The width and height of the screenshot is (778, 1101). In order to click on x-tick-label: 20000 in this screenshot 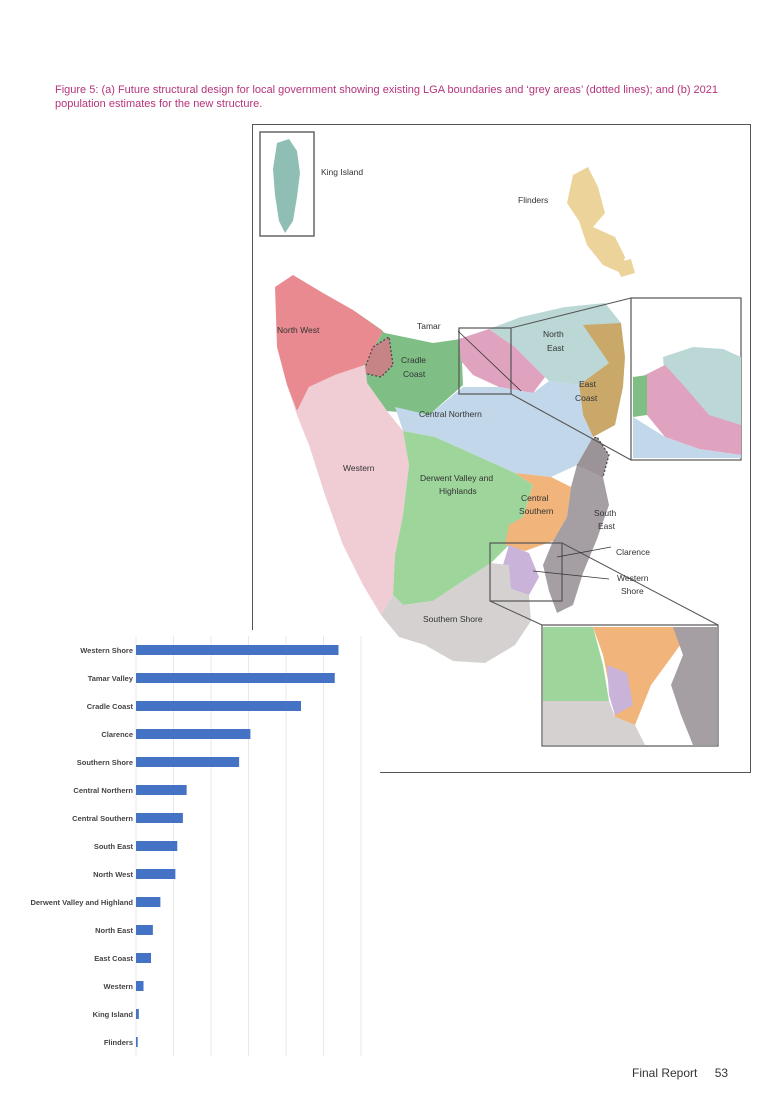, I will do `click(173, 1069)`.